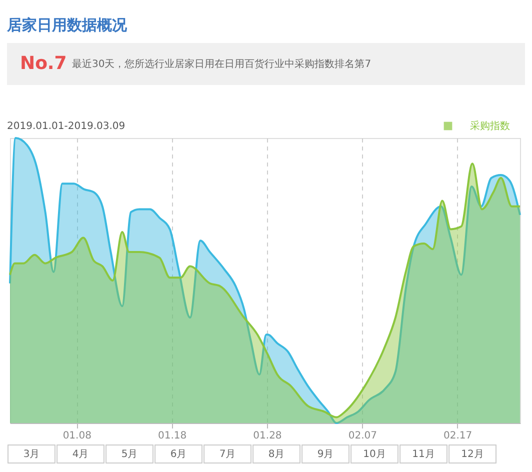  What do you see at coordinates (325, 454) in the screenshot?
I see `text: 9月` at bounding box center [325, 454].